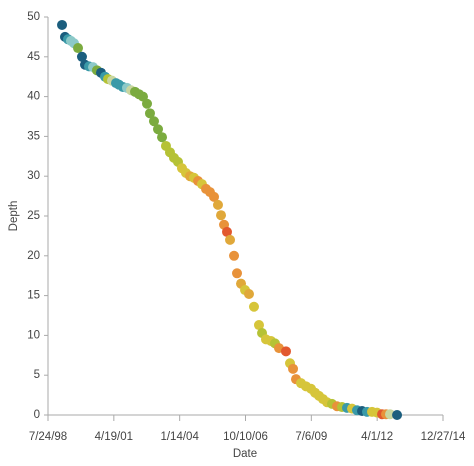 The image size is (474, 466). What do you see at coordinates (37, 415) in the screenshot?
I see `y-tick-label: 0` at bounding box center [37, 415].